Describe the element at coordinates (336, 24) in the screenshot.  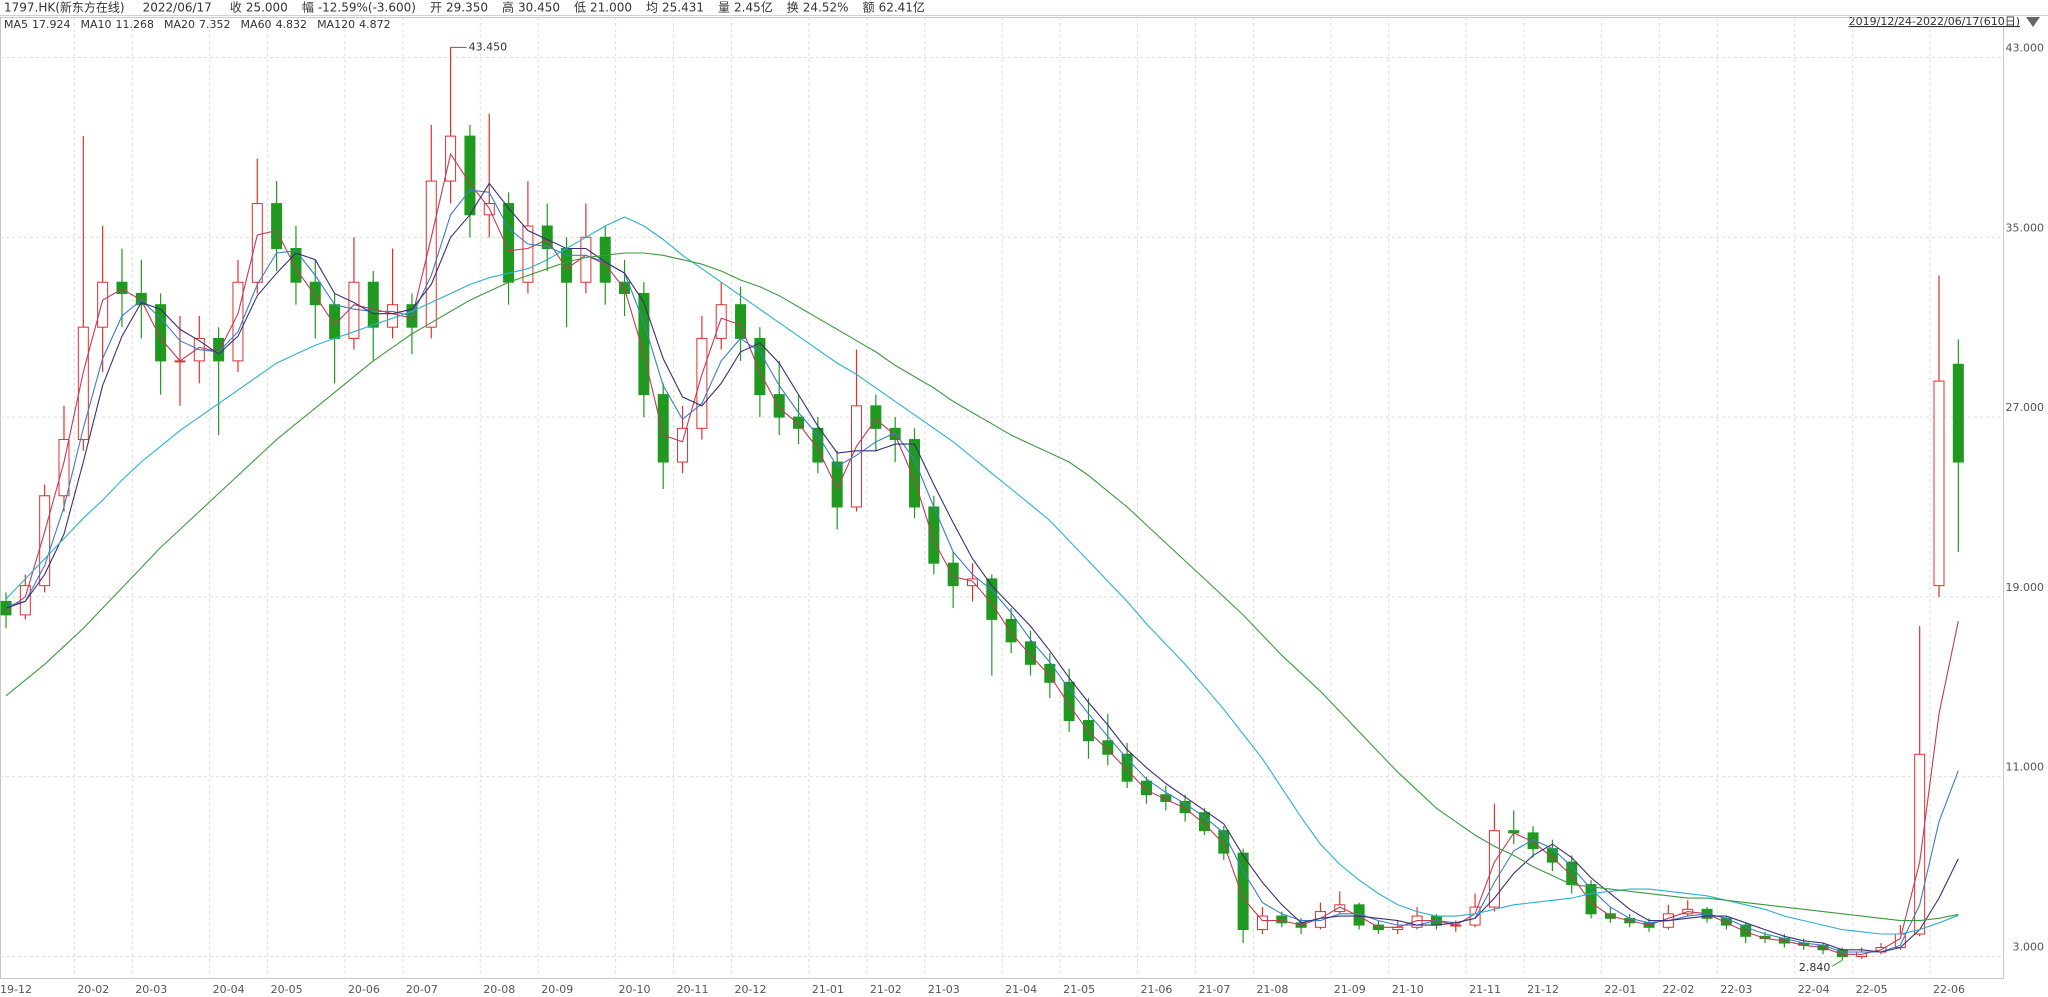
I see `legend-name: MA120` at that location.